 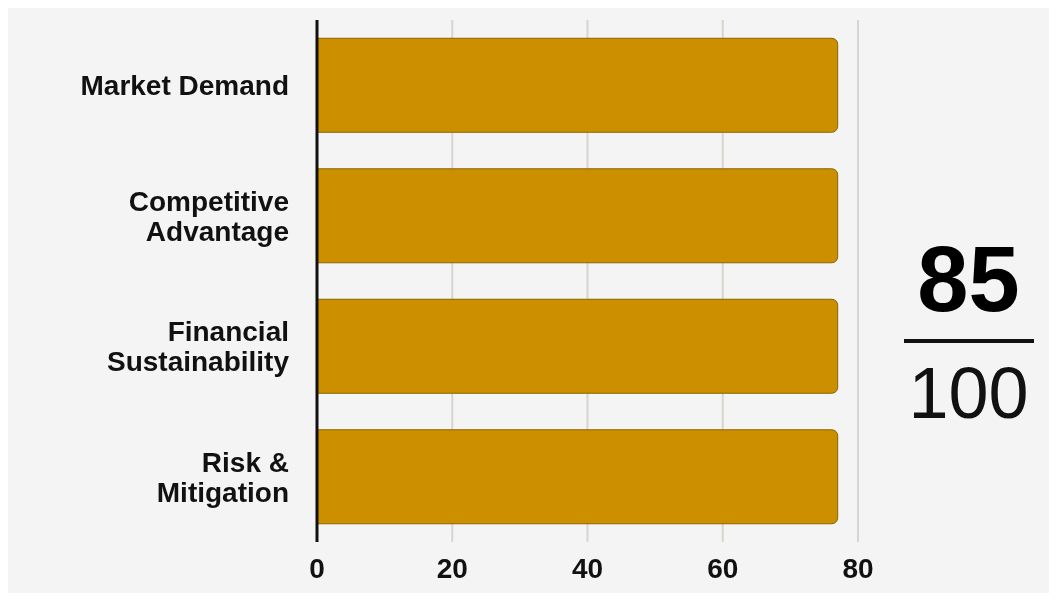 What do you see at coordinates (723, 568) in the screenshot?
I see `x-tick-label: 60` at bounding box center [723, 568].